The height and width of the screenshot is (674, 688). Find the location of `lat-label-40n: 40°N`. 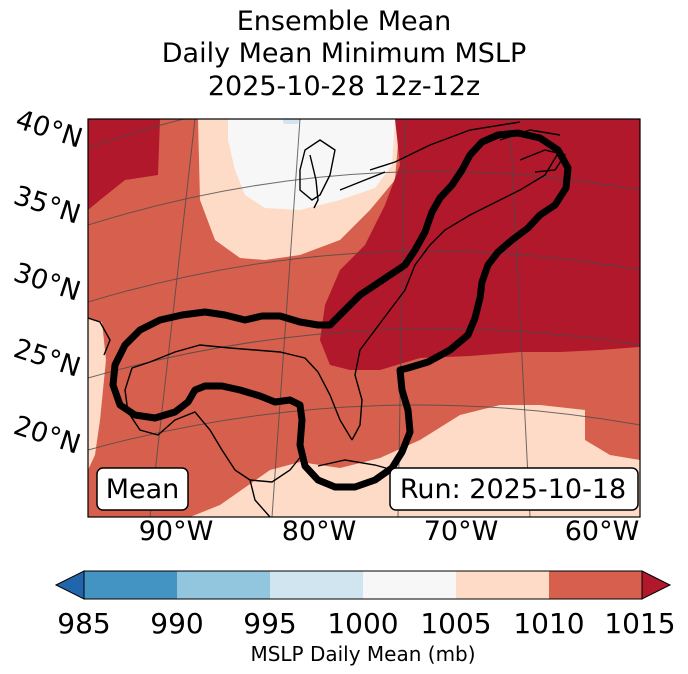

lat-label-40n: 40°N is located at coordinates (49, 129).